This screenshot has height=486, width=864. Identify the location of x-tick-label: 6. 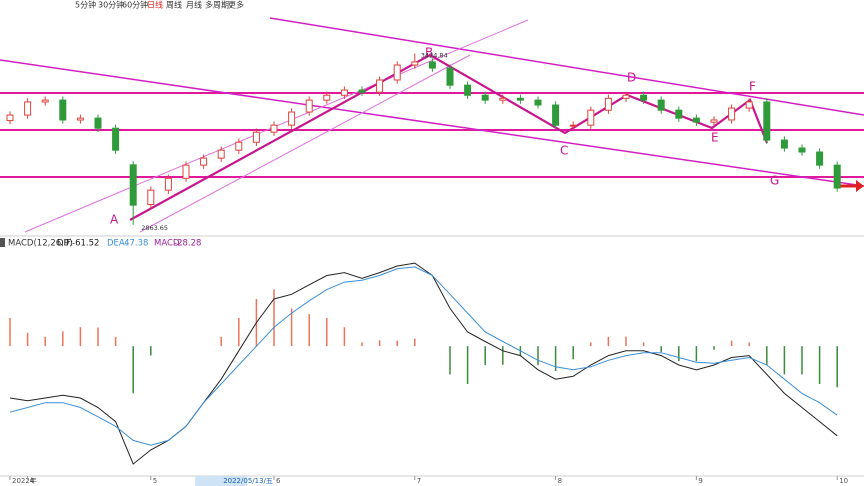
(278, 481).